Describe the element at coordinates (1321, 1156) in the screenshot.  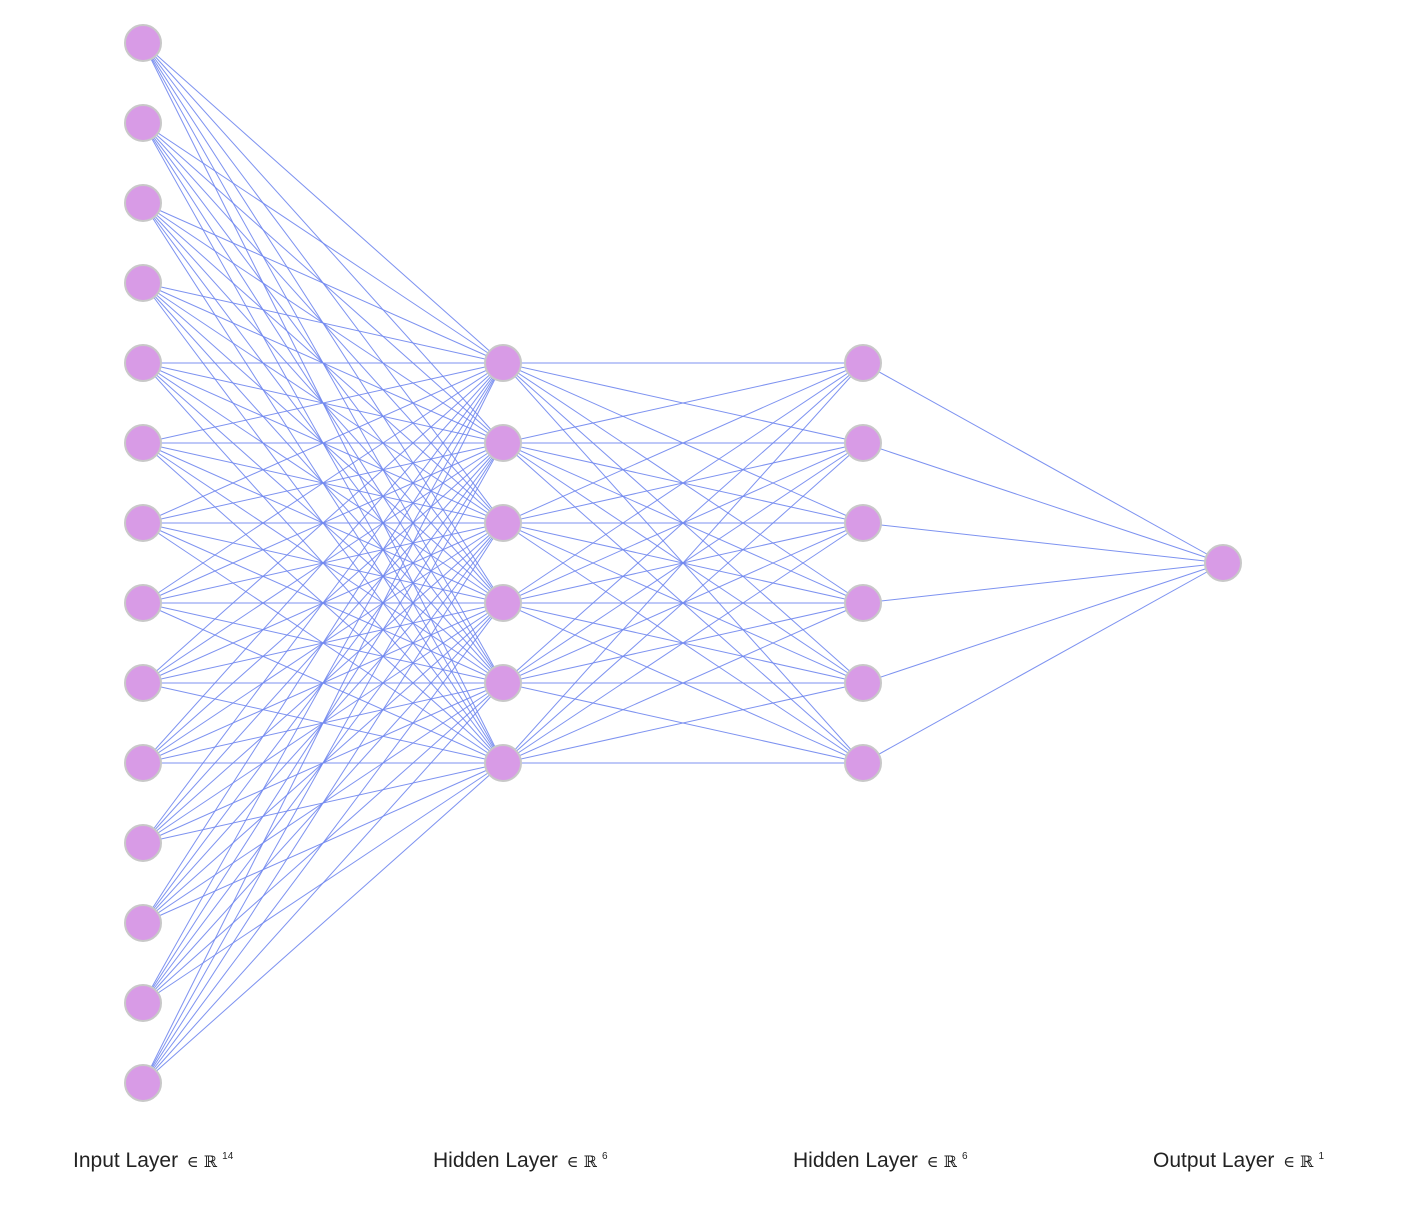
I see `layer-dimension: 1` at that location.